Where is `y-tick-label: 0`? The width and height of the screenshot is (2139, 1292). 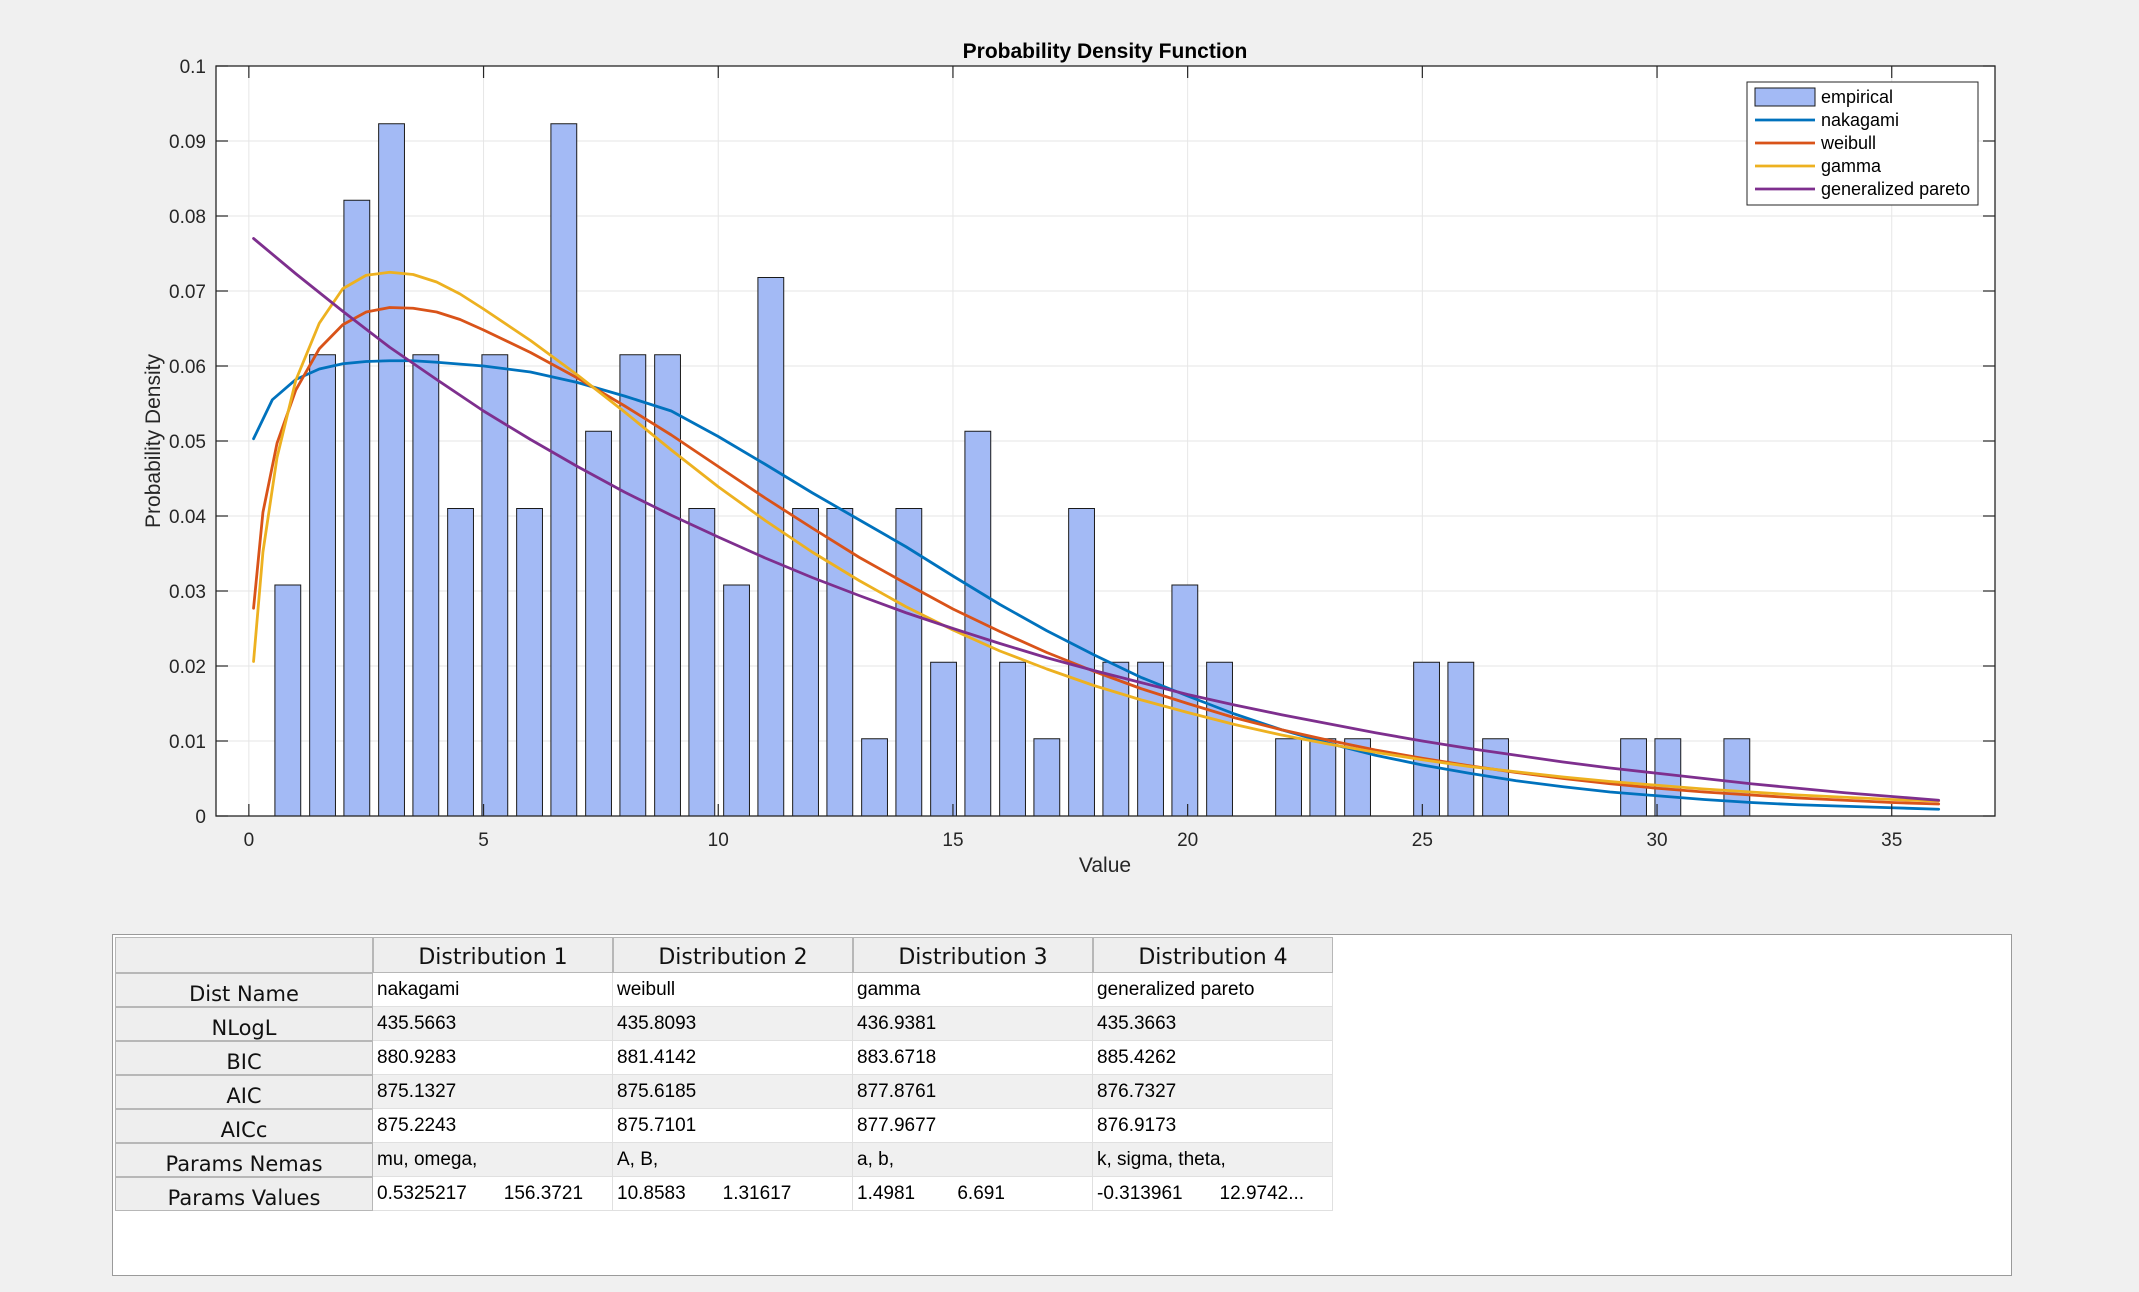 y-tick-label: 0 is located at coordinates (200, 817).